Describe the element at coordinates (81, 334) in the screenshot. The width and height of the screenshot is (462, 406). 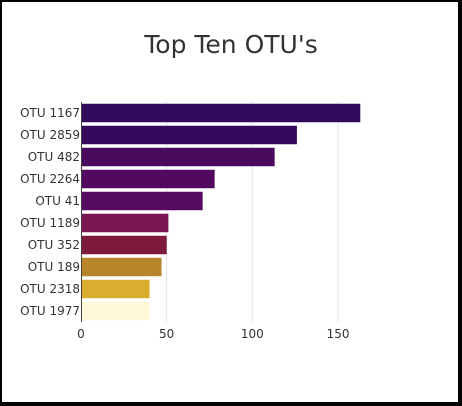
I see `x-tick-label: 0` at that location.